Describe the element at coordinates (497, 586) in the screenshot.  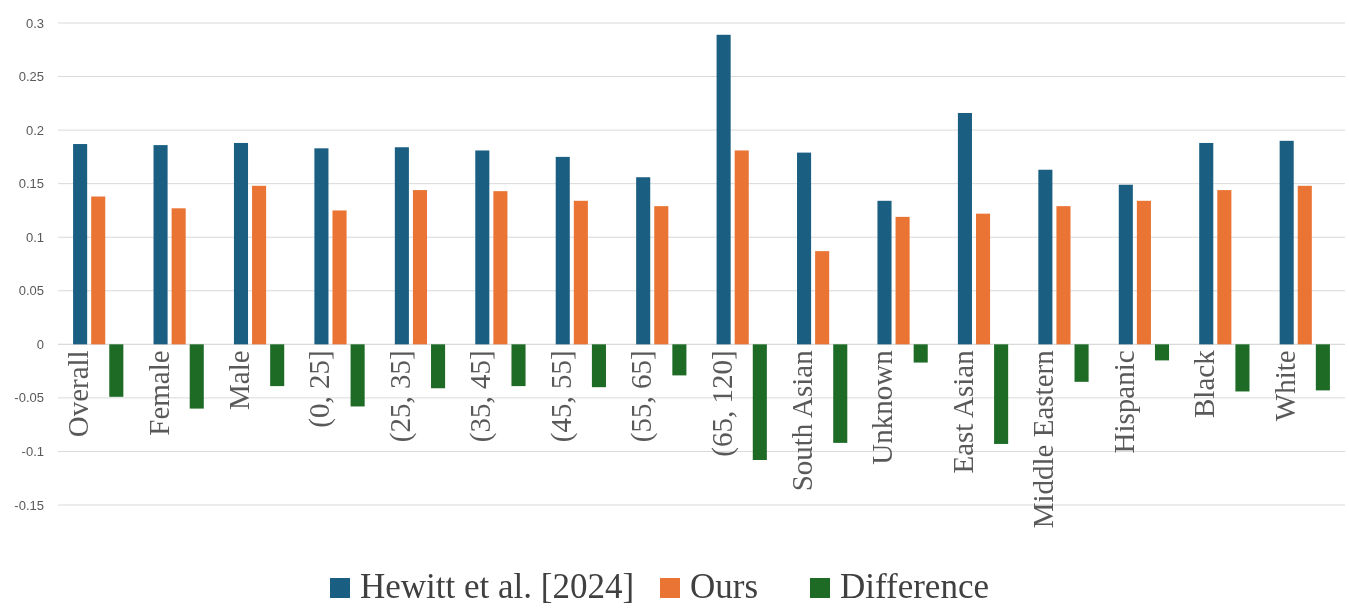
I see `legend-label: Hewitt et al. [2024]` at that location.